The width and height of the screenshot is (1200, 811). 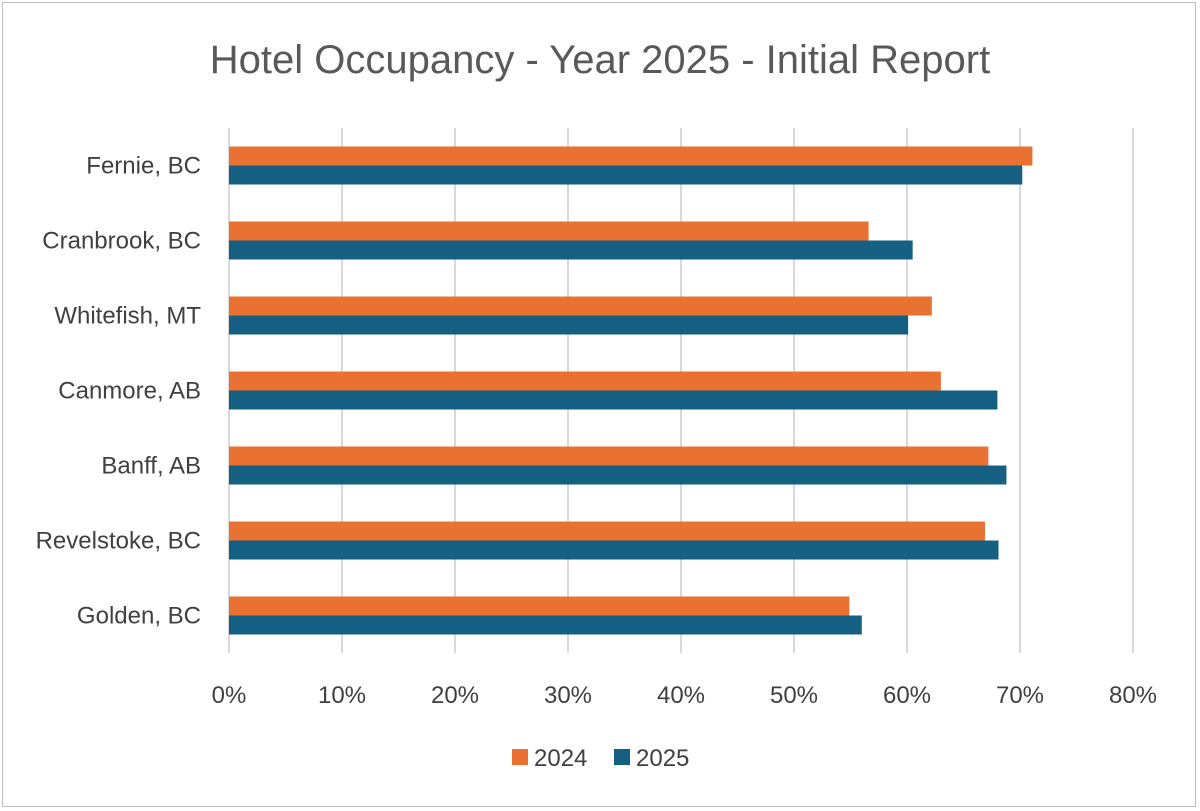 I want to click on x-tick-label: 70%, so click(x=1020, y=695).